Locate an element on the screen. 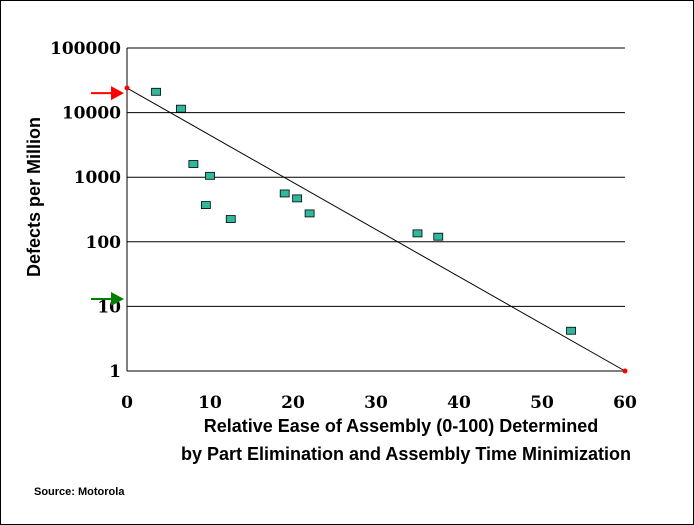 This screenshot has width=694, height=525. x-tick-label: 0 is located at coordinates (127, 403).